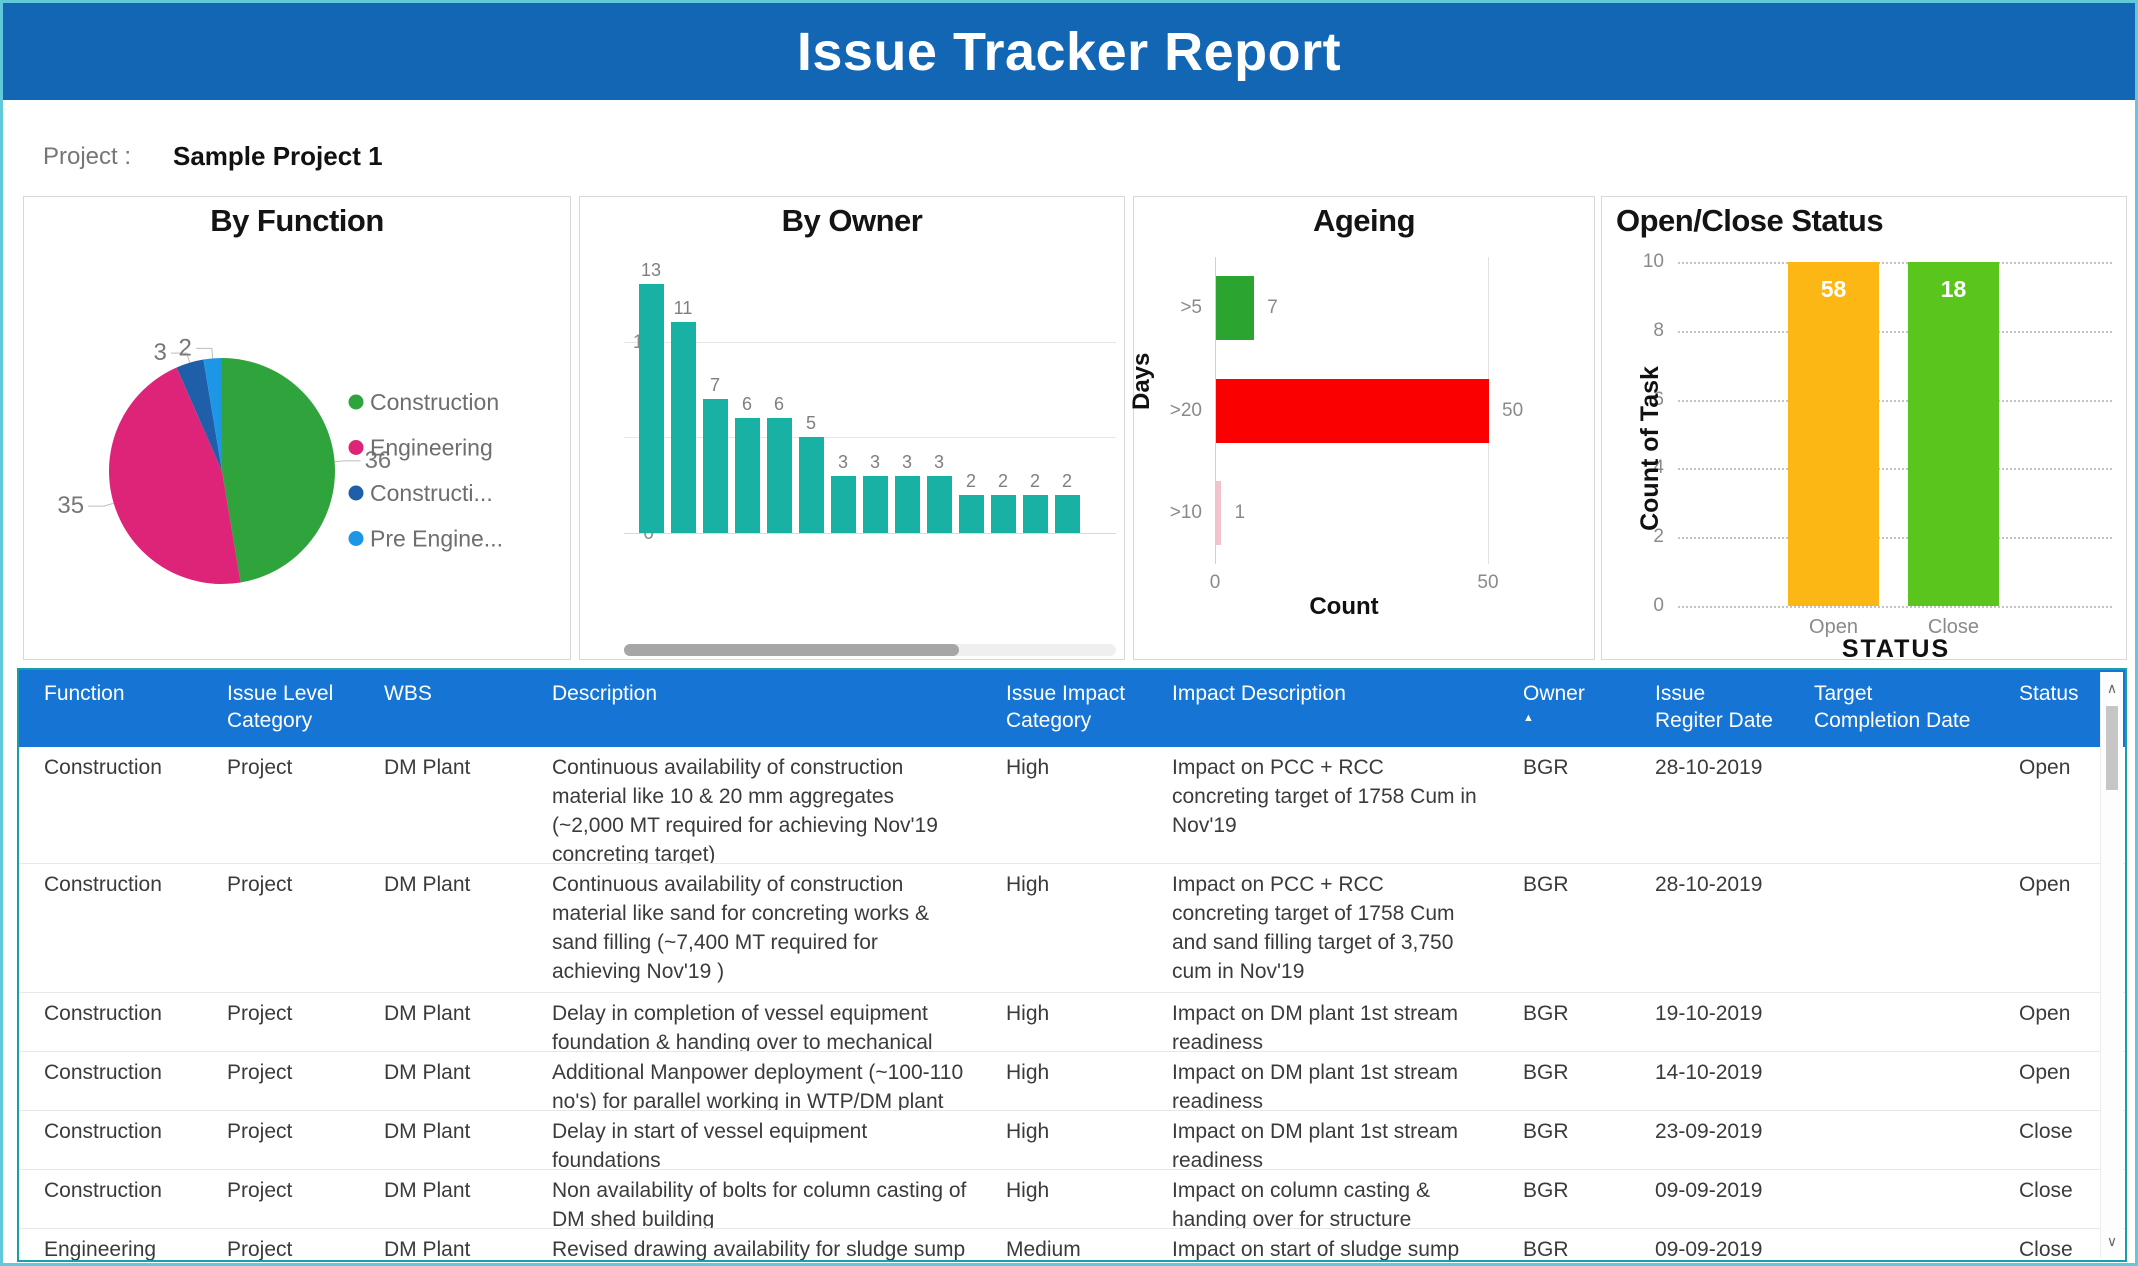  What do you see at coordinates (212, 414) in the screenshot?
I see `pie-slice-pre-engine-` at bounding box center [212, 414].